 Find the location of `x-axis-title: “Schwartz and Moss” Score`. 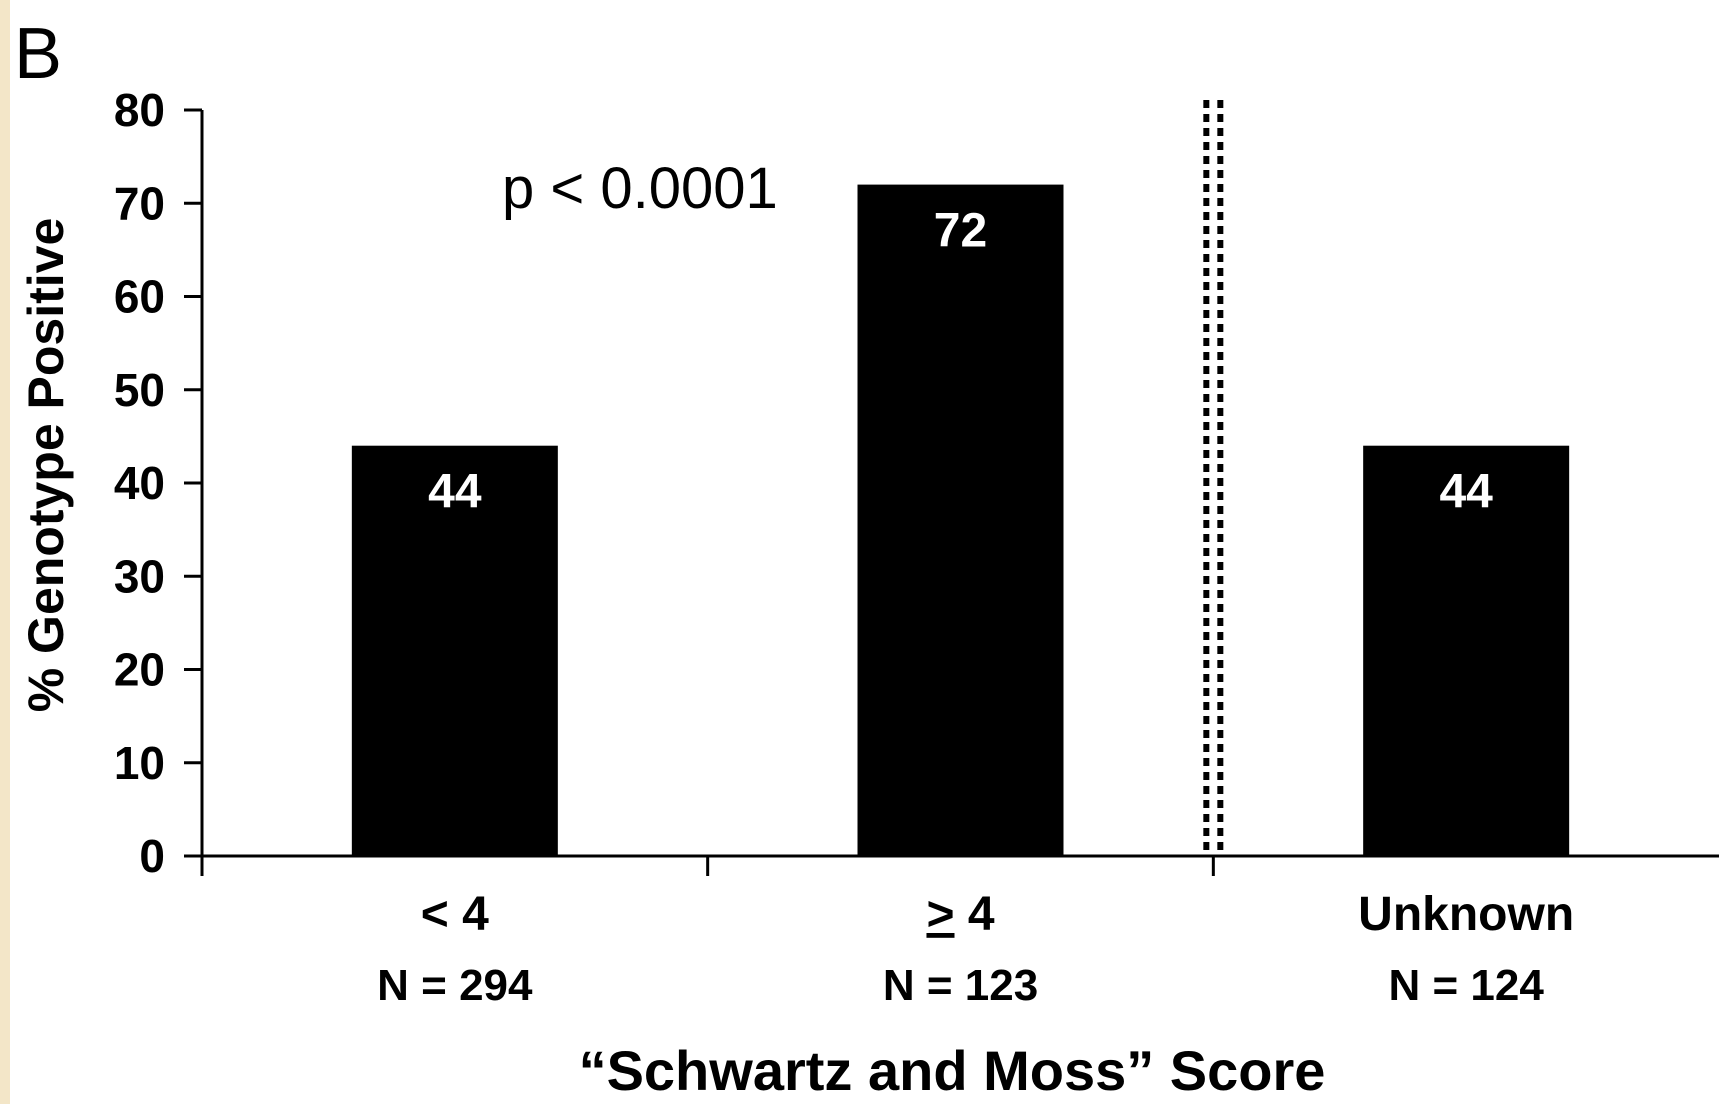

x-axis-title: “Schwartz and Moss” Score is located at coordinates (952, 1070).